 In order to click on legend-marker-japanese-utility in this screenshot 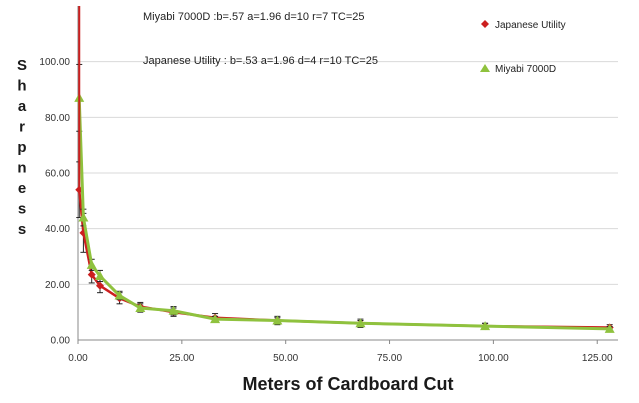, I will do `click(485, 24)`.